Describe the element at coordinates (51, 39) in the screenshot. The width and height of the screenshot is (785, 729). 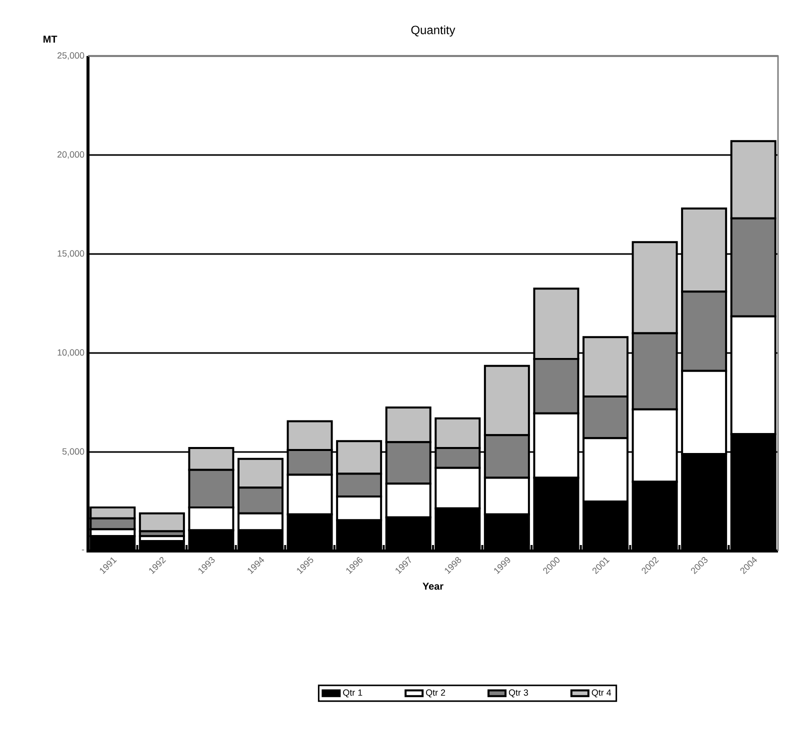
I see `y-axis-title: MT` at that location.